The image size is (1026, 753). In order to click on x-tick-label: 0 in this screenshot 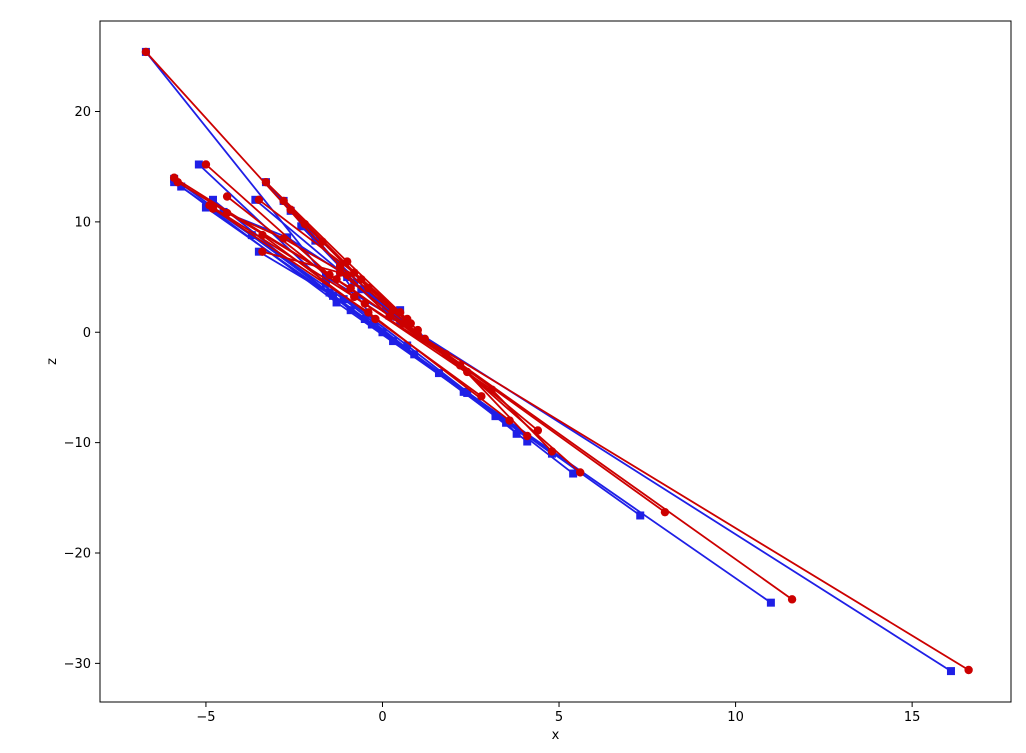, I will do `click(382, 717)`.